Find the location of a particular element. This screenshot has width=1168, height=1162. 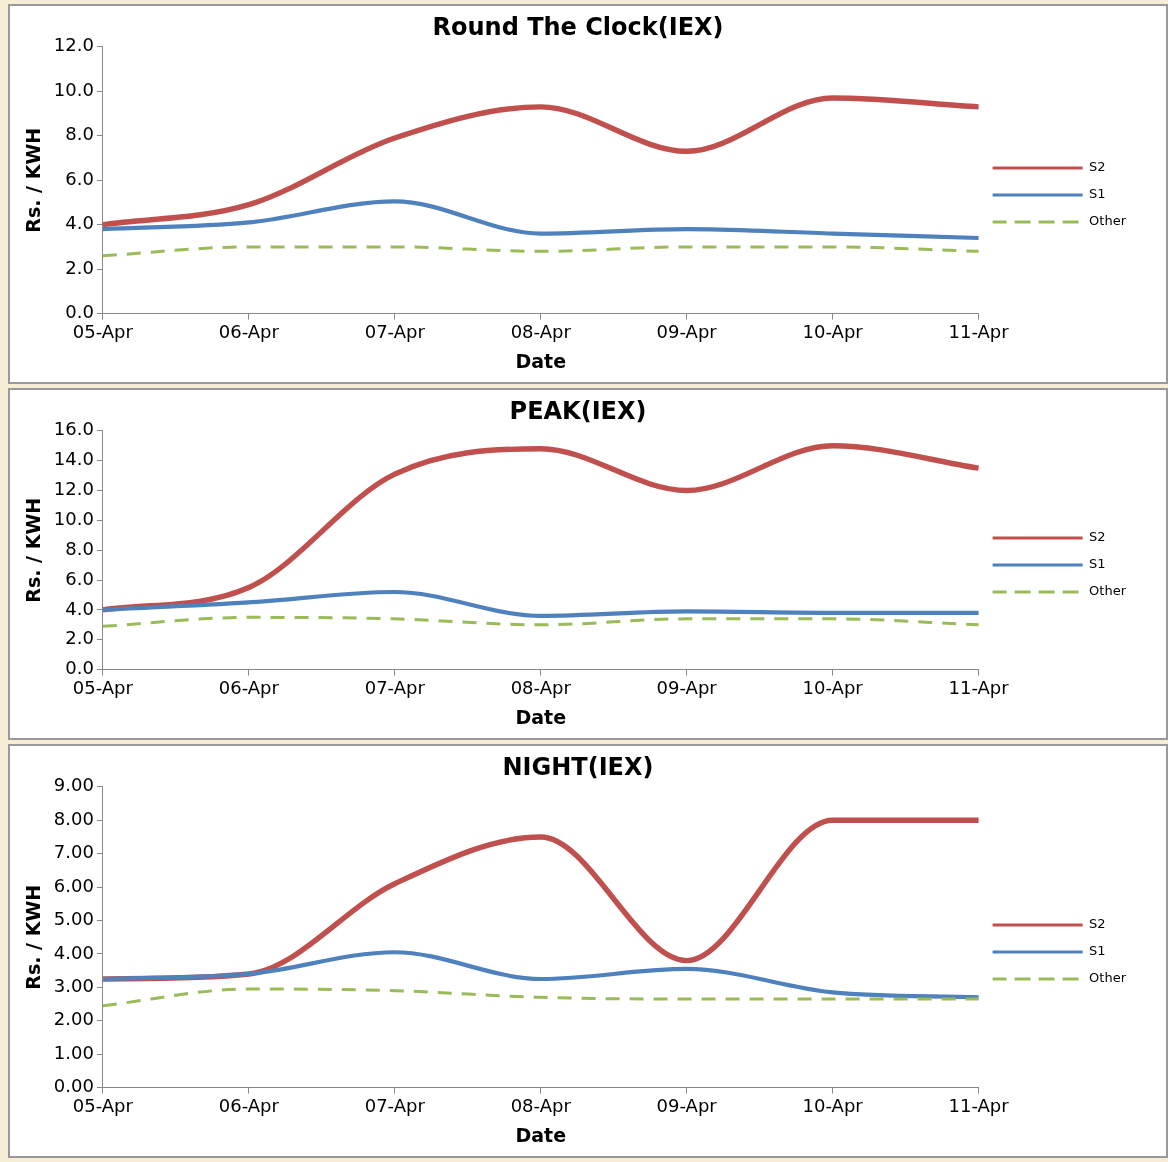

y-tick-label: 6.00 is located at coordinates (73, 885).